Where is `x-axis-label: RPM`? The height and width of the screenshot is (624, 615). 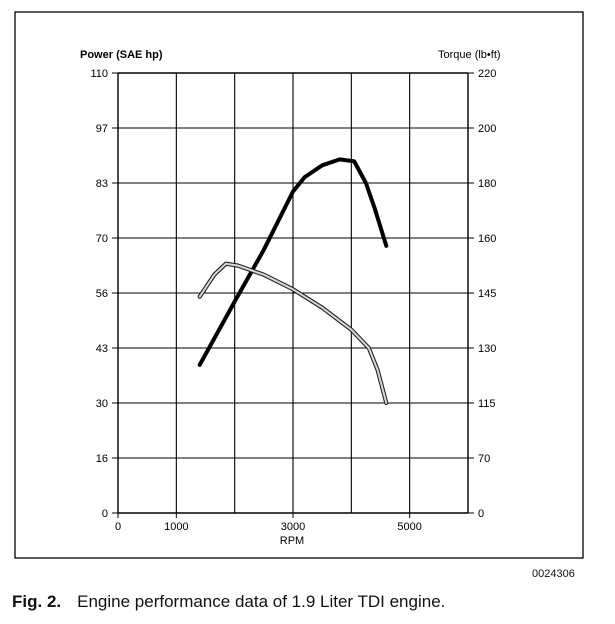 x-axis-label: RPM is located at coordinates (292, 541).